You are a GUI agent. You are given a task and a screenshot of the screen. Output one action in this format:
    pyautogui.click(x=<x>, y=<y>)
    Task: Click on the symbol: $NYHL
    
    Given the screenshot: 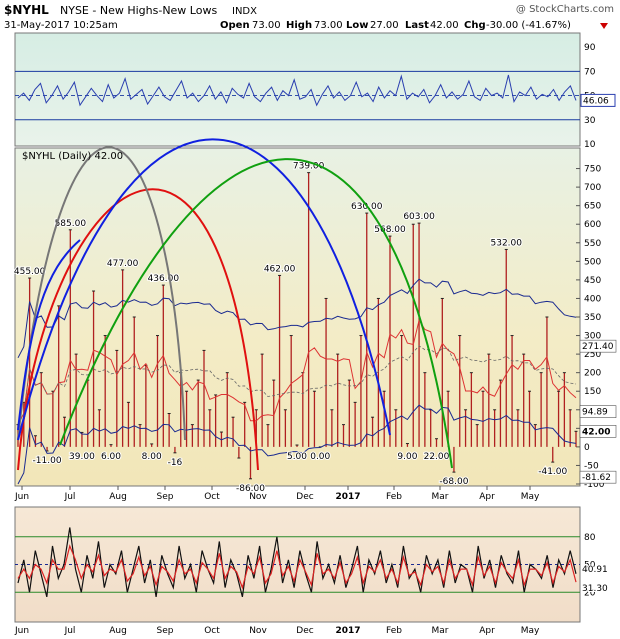 What is the action you would take?
    pyautogui.click(x=26, y=10)
    